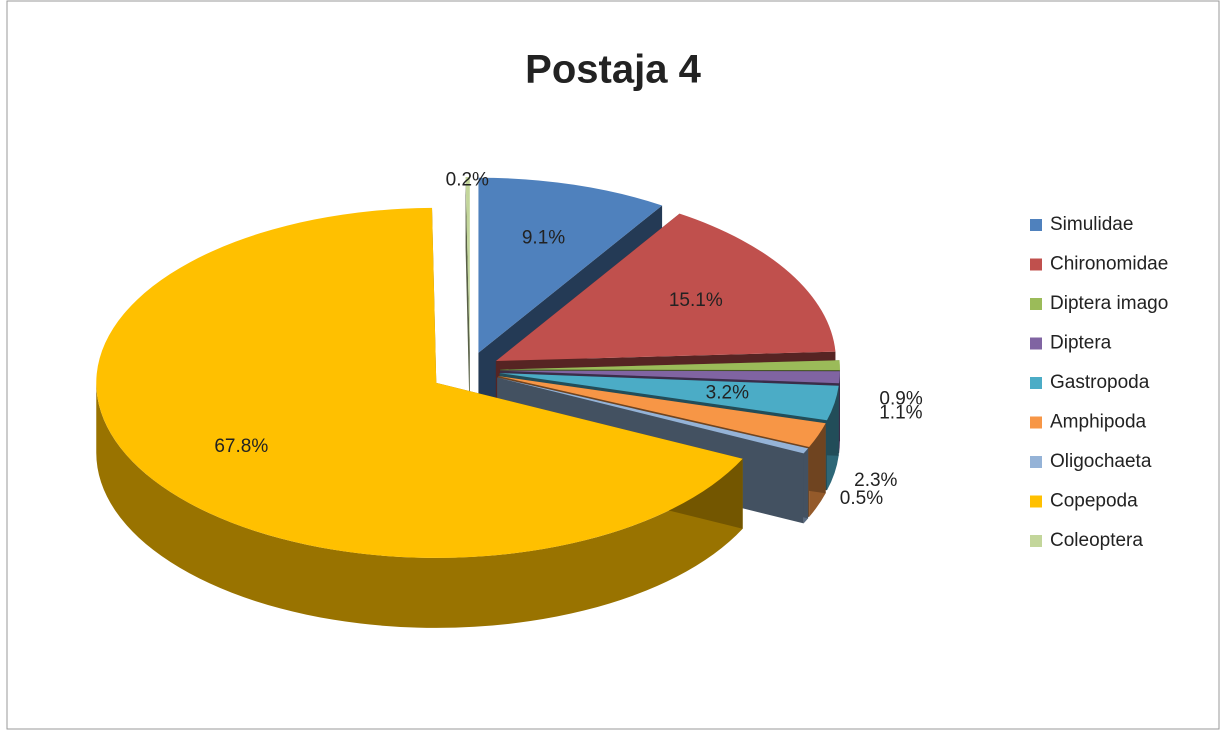  What do you see at coordinates (696, 300) in the screenshot?
I see `data-label: 15.1%` at bounding box center [696, 300].